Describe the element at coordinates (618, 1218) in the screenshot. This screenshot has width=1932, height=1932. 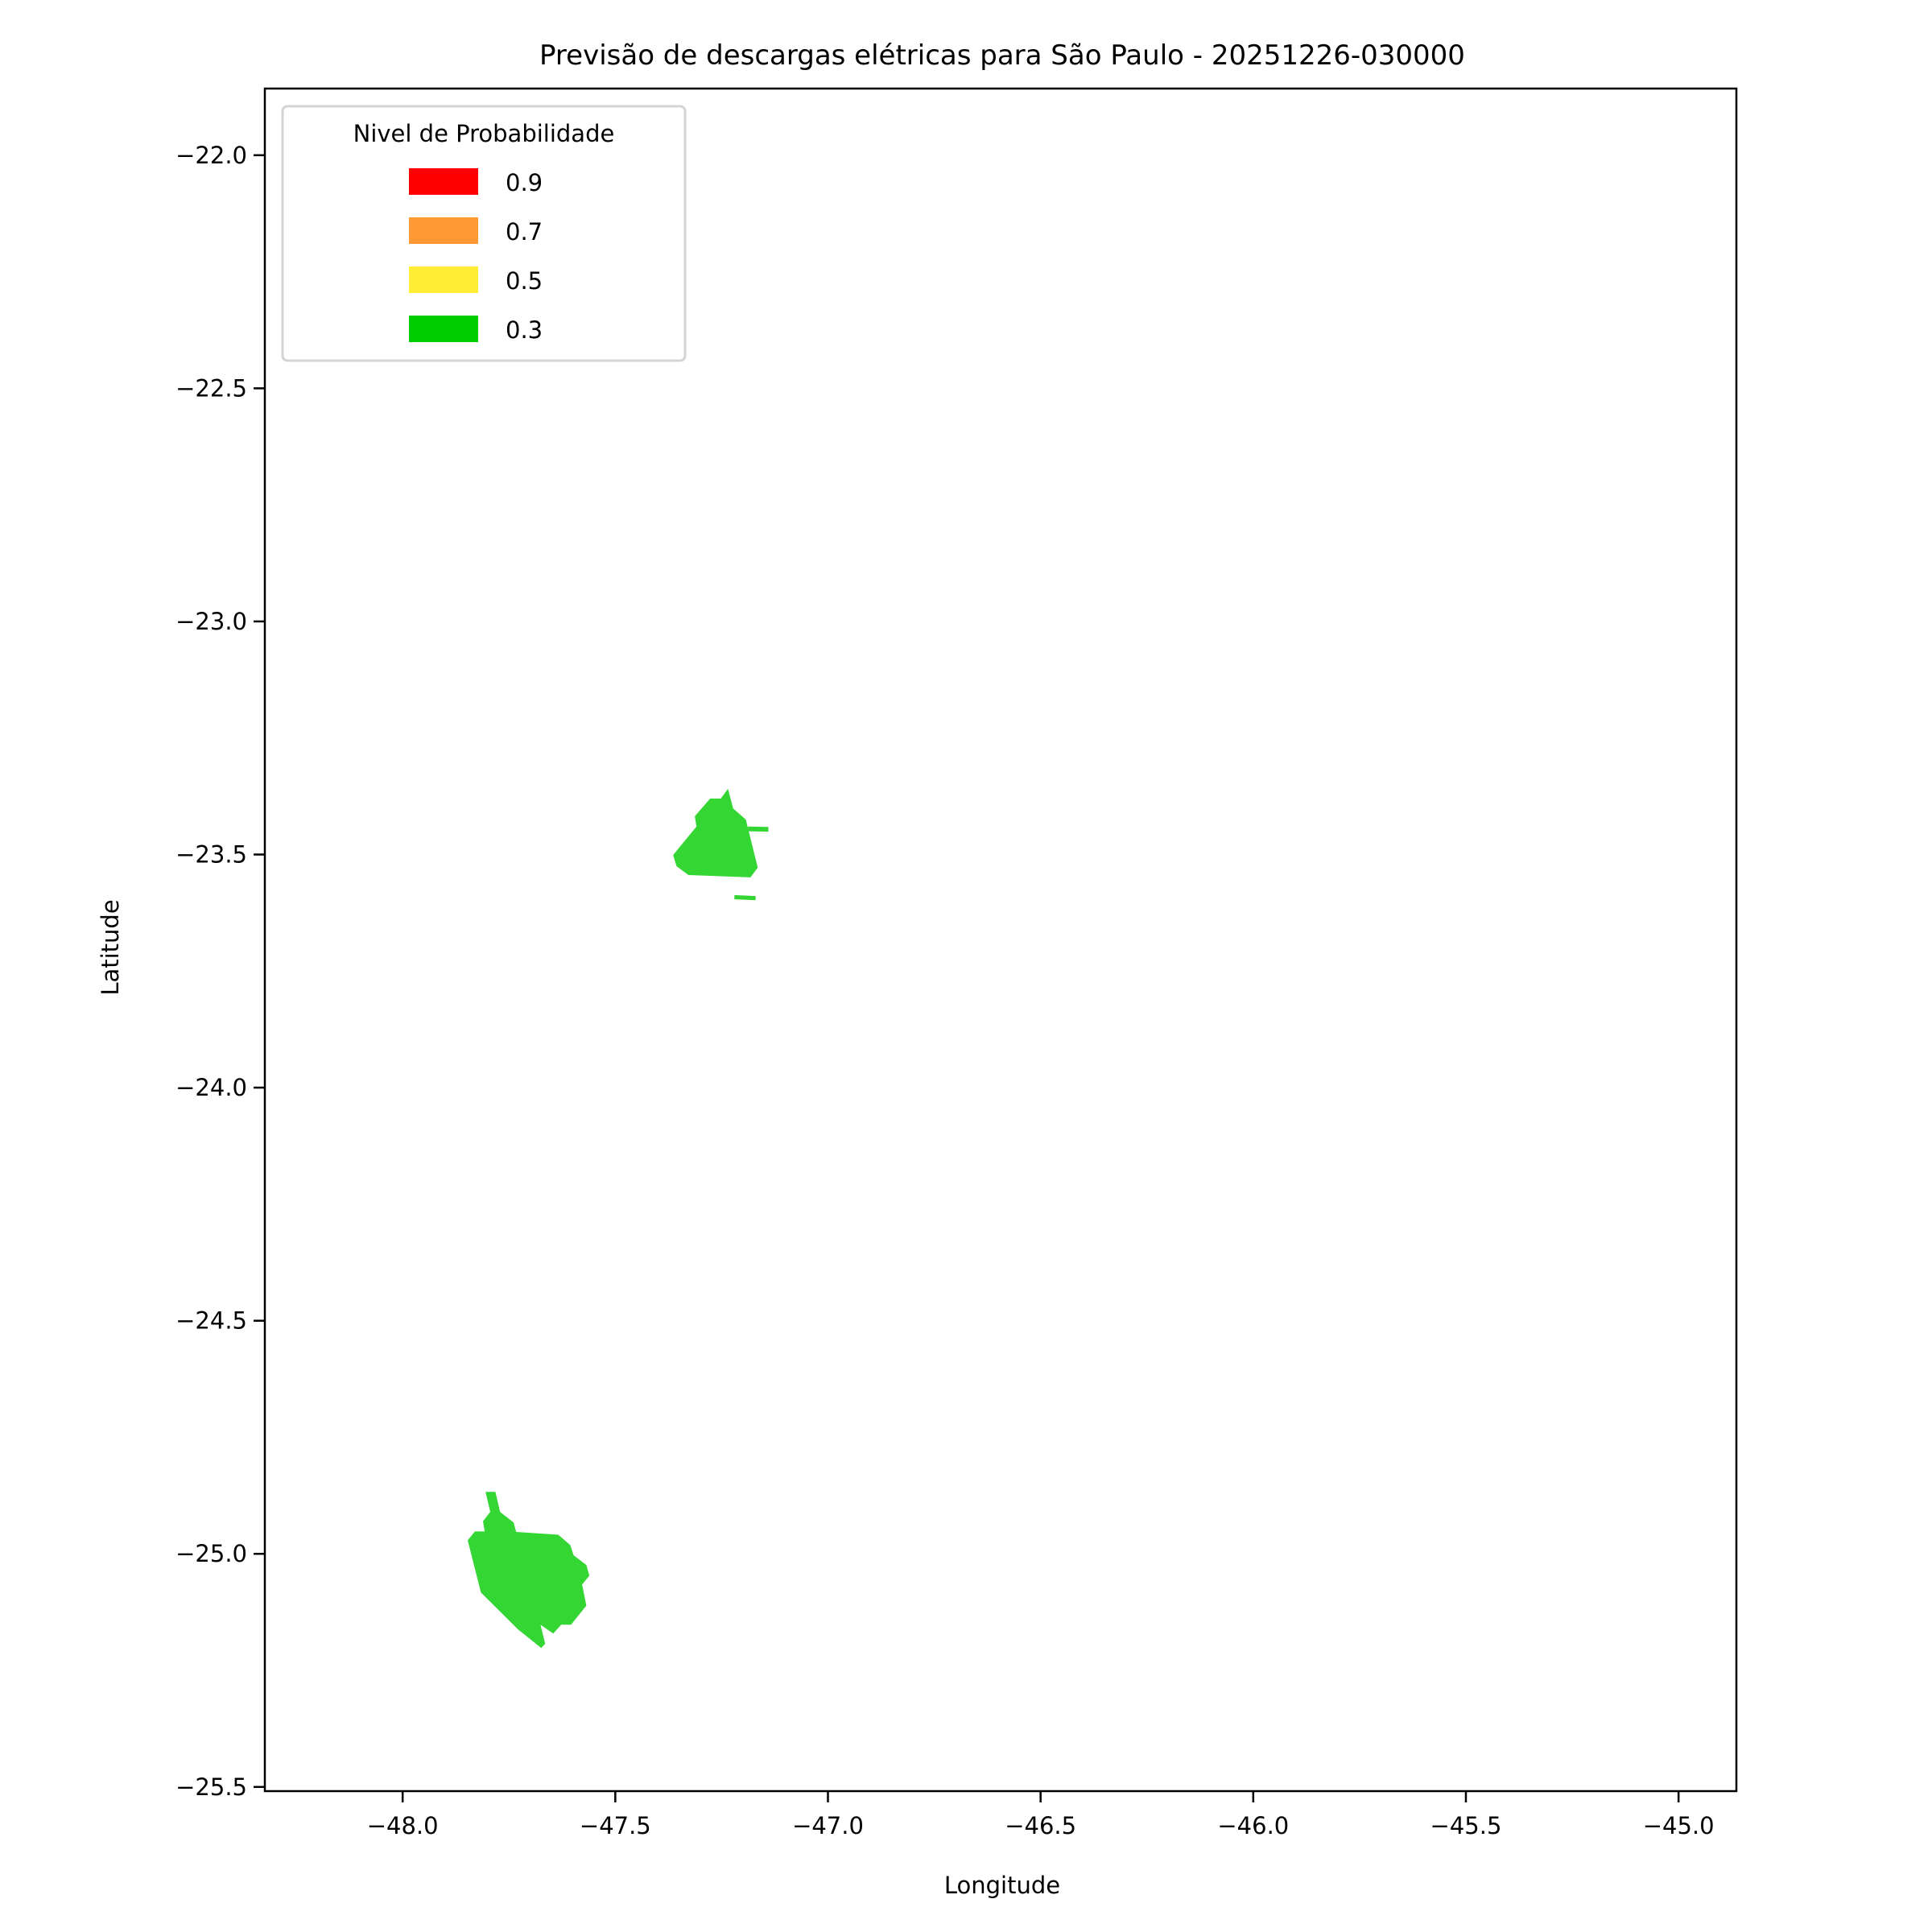
I see `regions-layer` at that location.